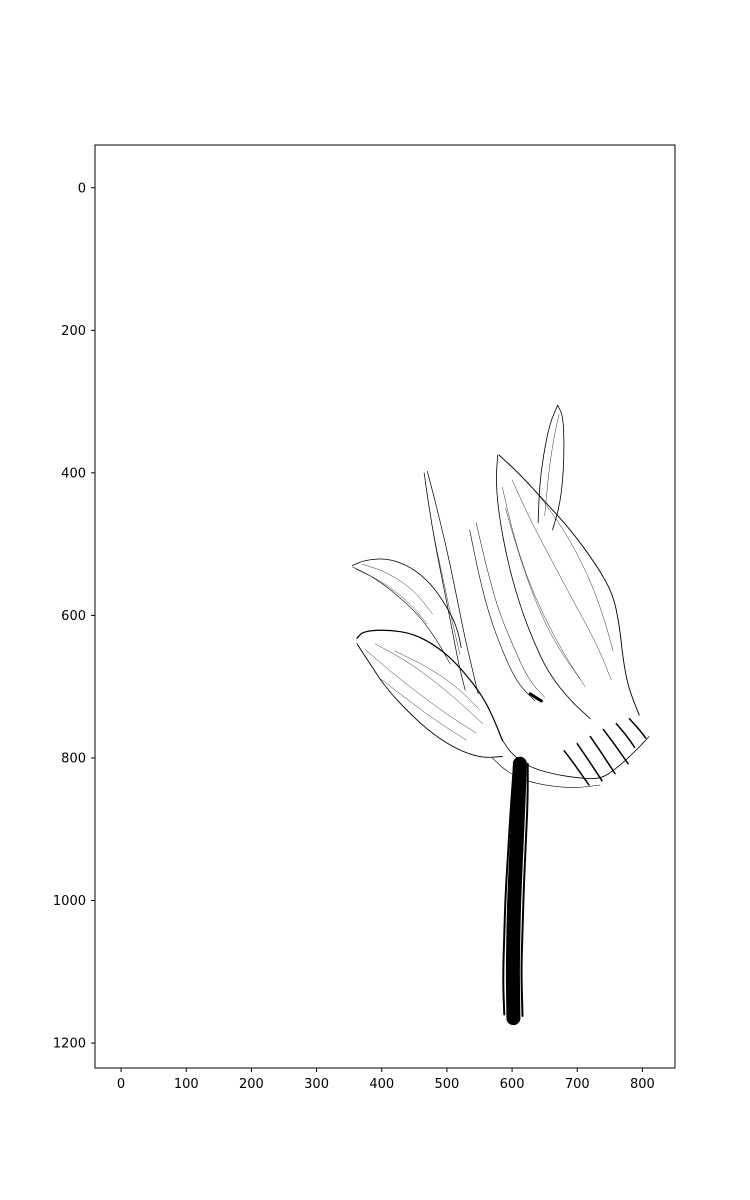 Image resolution: width=750 pixels, height=1200 pixels. I want to click on x-tick-label: 700, so click(577, 1084).